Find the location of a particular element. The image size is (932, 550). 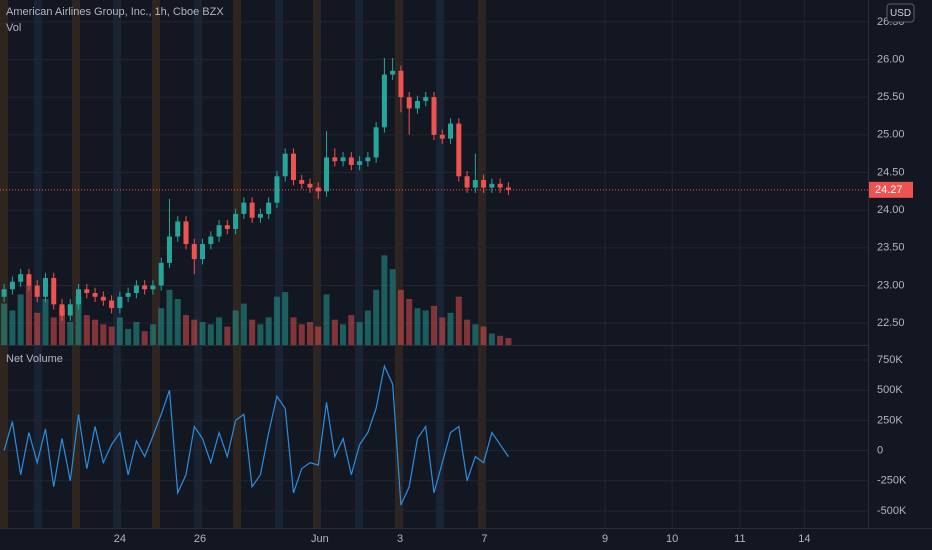

y-tick-label: 22.50 is located at coordinates (891, 323).